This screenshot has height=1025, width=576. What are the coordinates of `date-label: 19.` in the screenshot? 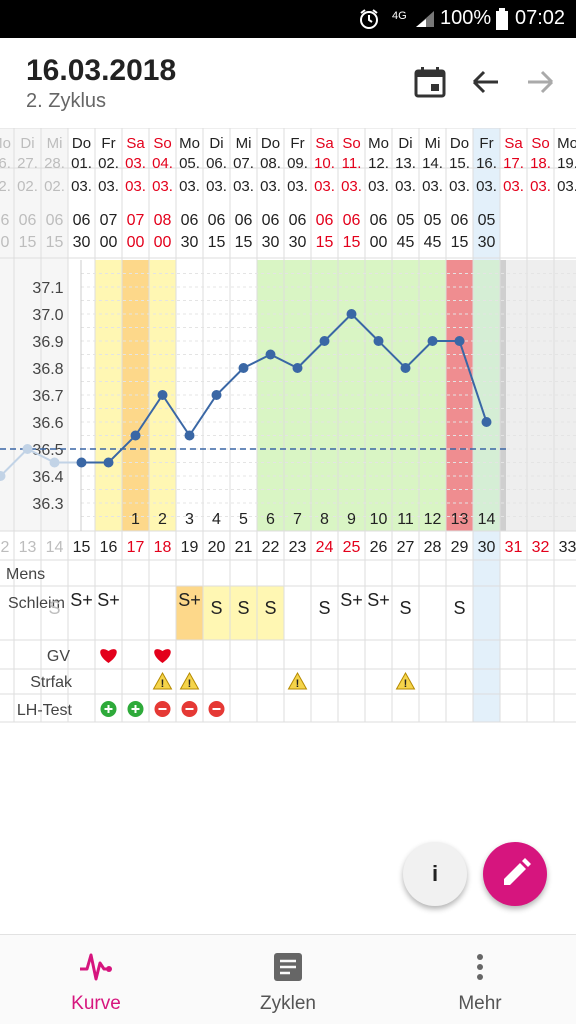 It's located at (566, 163).